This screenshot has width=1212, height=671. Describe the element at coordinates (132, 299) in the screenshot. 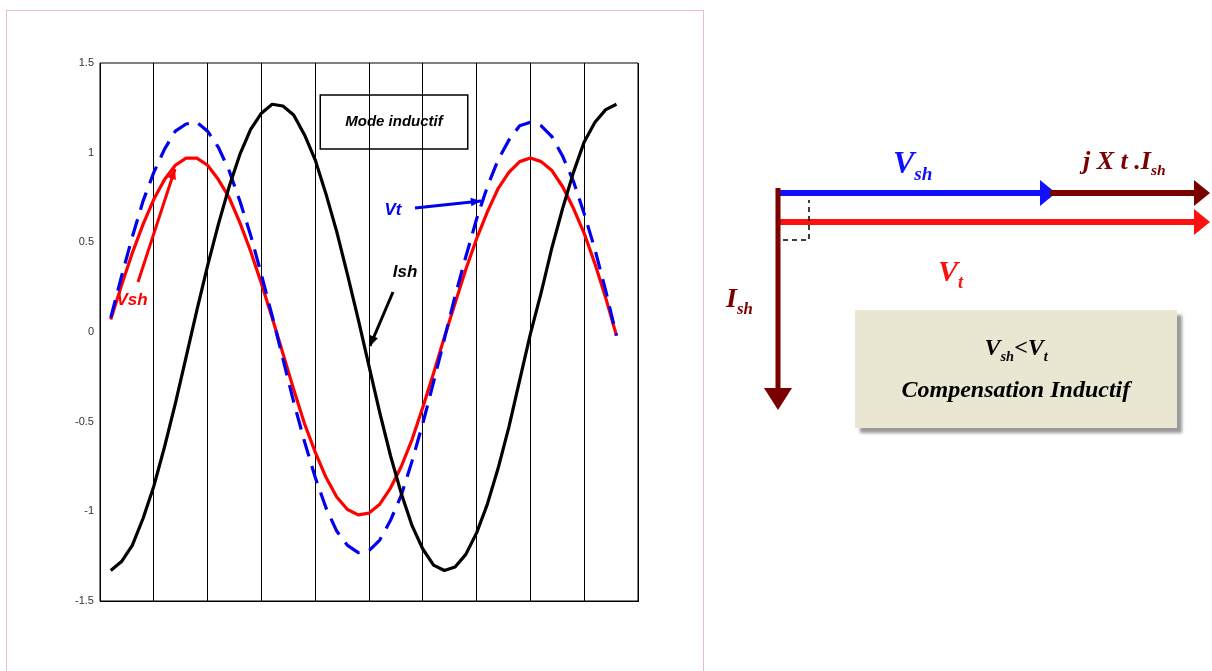

I see `annotation: Vsh` at that location.